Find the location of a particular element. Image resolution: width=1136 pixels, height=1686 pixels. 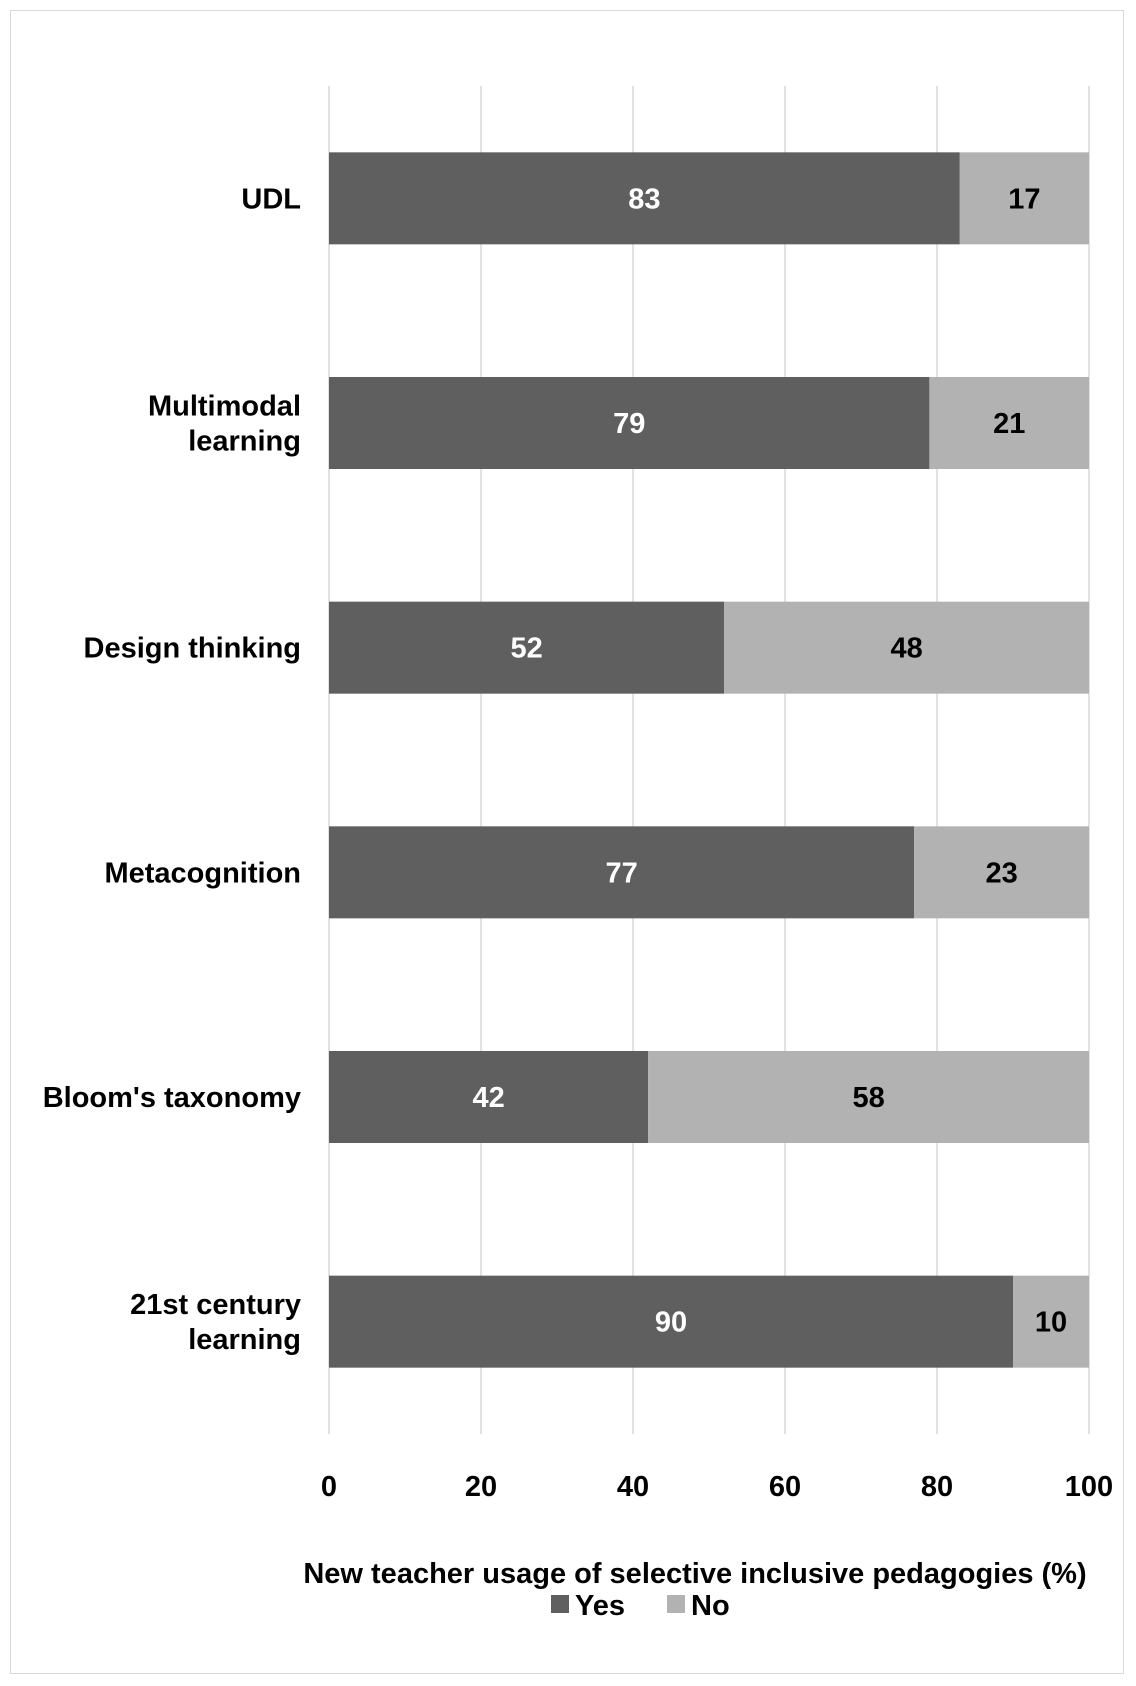

data-label-no-2: 48 is located at coordinates (906, 649).